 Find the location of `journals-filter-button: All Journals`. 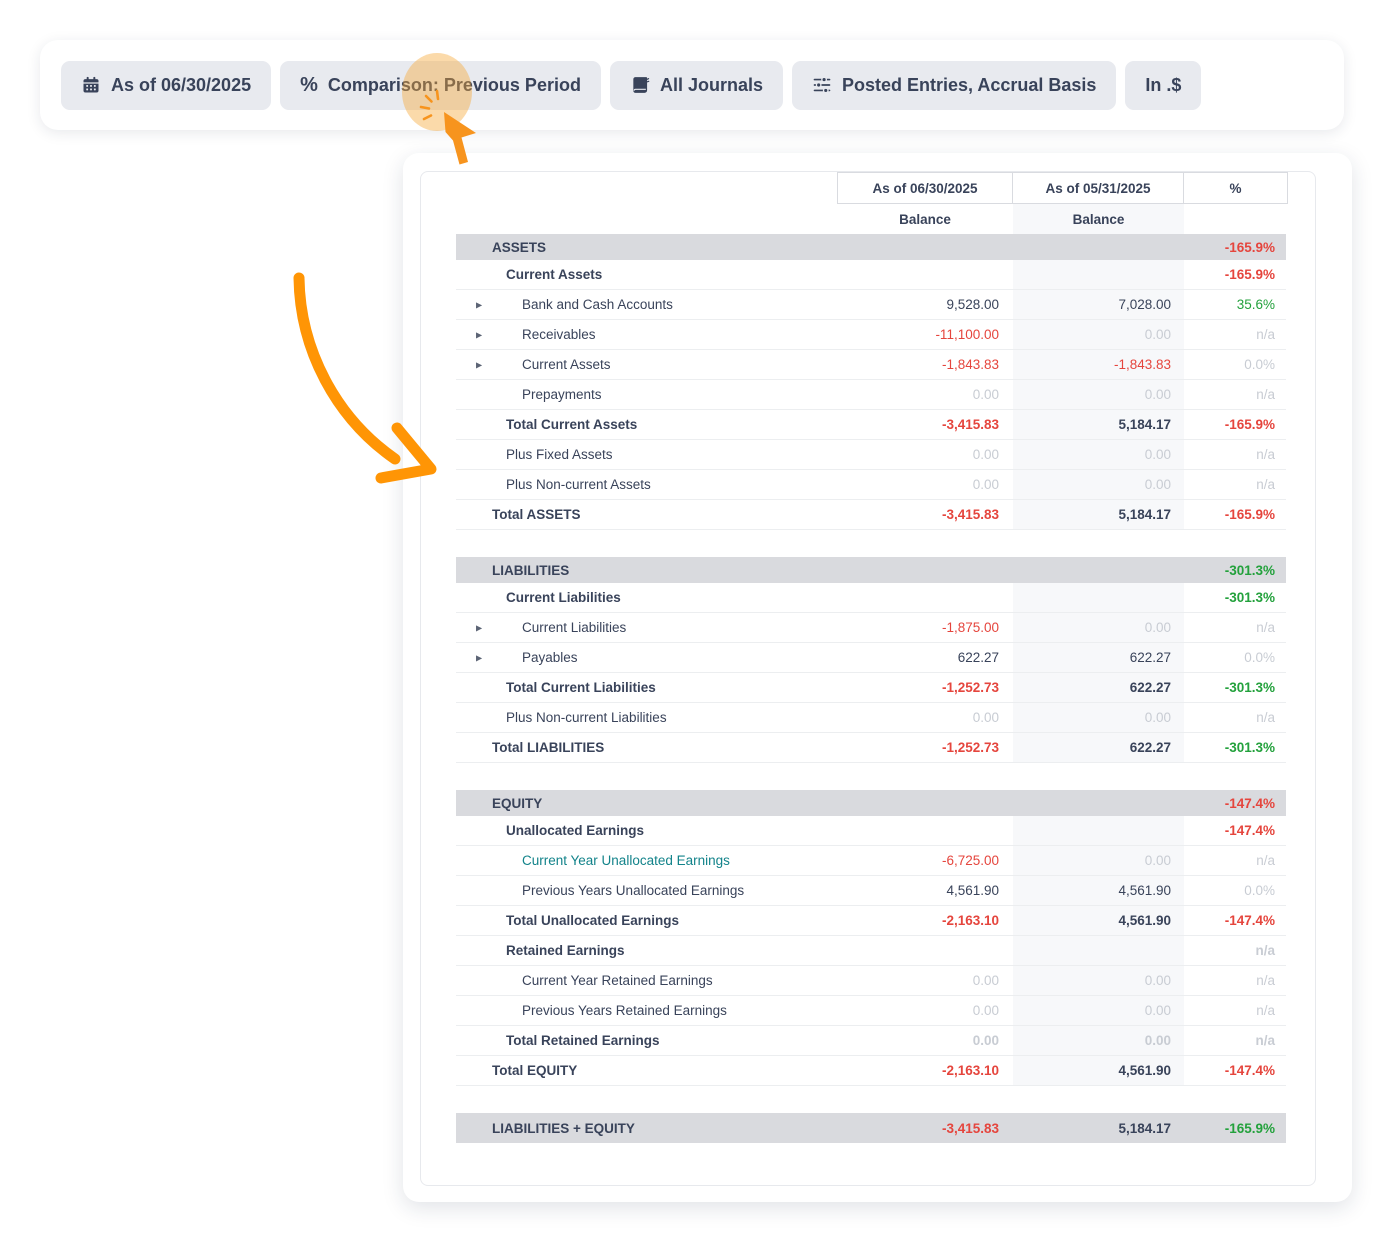

journals-filter-button: All Journals is located at coordinates (696, 85).